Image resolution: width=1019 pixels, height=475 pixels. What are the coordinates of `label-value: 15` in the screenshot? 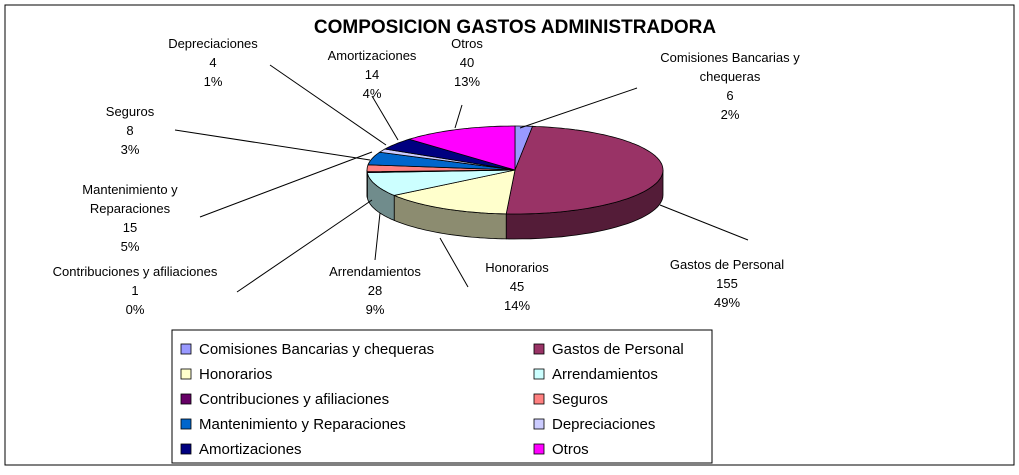 It's located at (130, 227).